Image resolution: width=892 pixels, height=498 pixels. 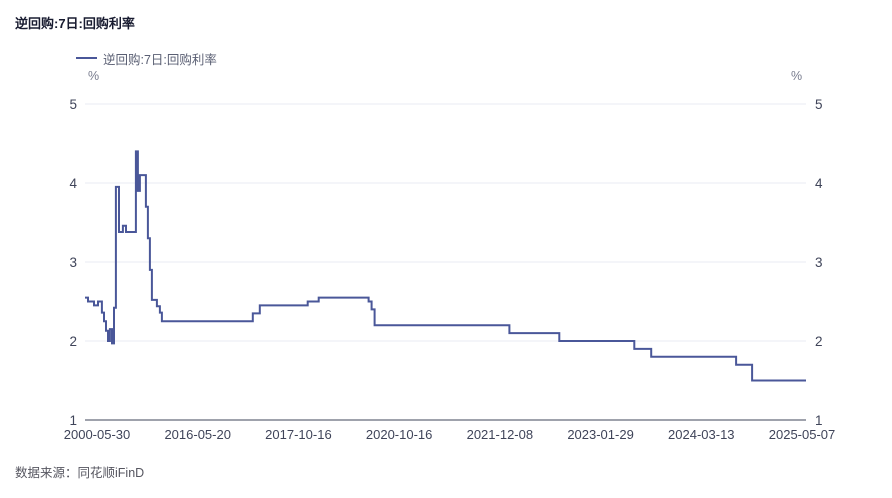 What do you see at coordinates (819, 341) in the screenshot?
I see `y-axis-tick-label-right: 2` at bounding box center [819, 341].